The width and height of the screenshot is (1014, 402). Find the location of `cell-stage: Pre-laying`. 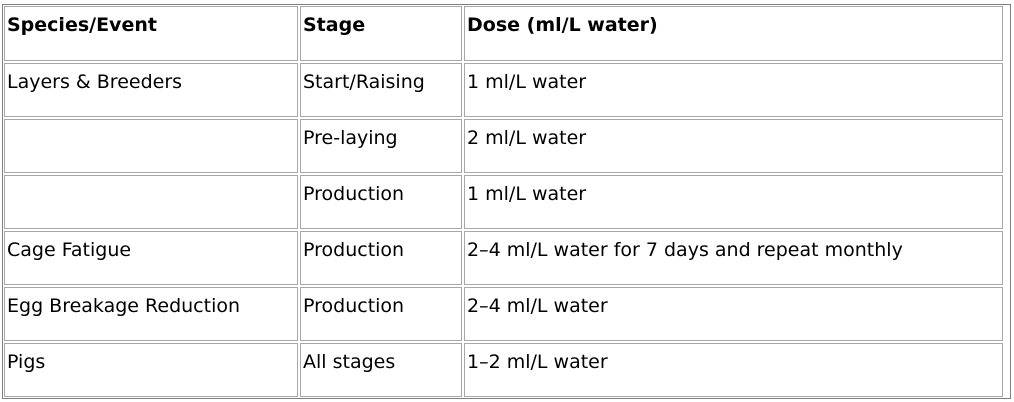

cell-stage: Pre-laying is located at coordinates (381, 146).